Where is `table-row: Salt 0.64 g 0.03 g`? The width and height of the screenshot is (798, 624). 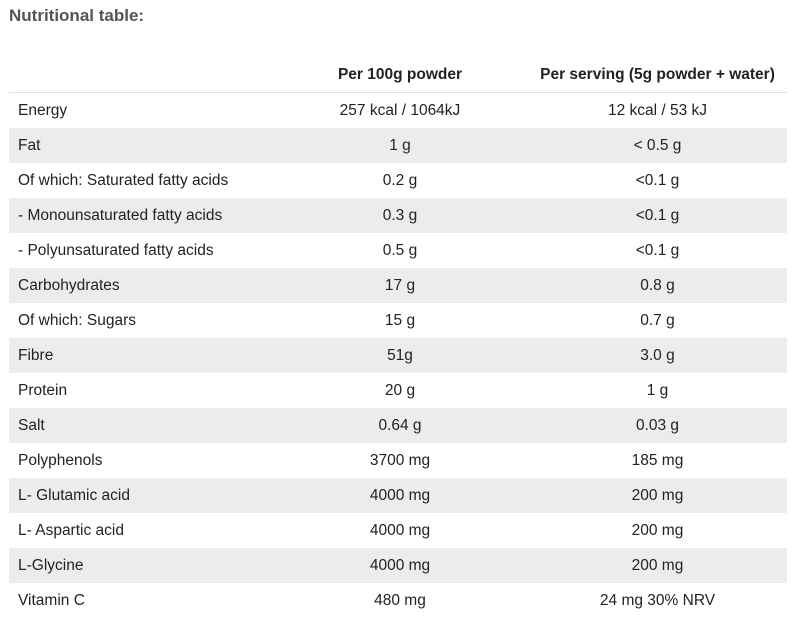
table-row: Salt 0.64 g 0.03 g is located at coordinates (398, 425).